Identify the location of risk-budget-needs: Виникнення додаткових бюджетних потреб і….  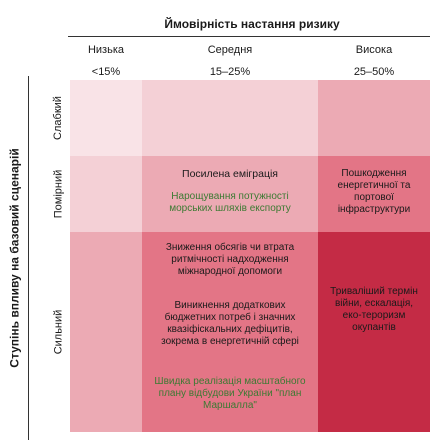
(230, 323).